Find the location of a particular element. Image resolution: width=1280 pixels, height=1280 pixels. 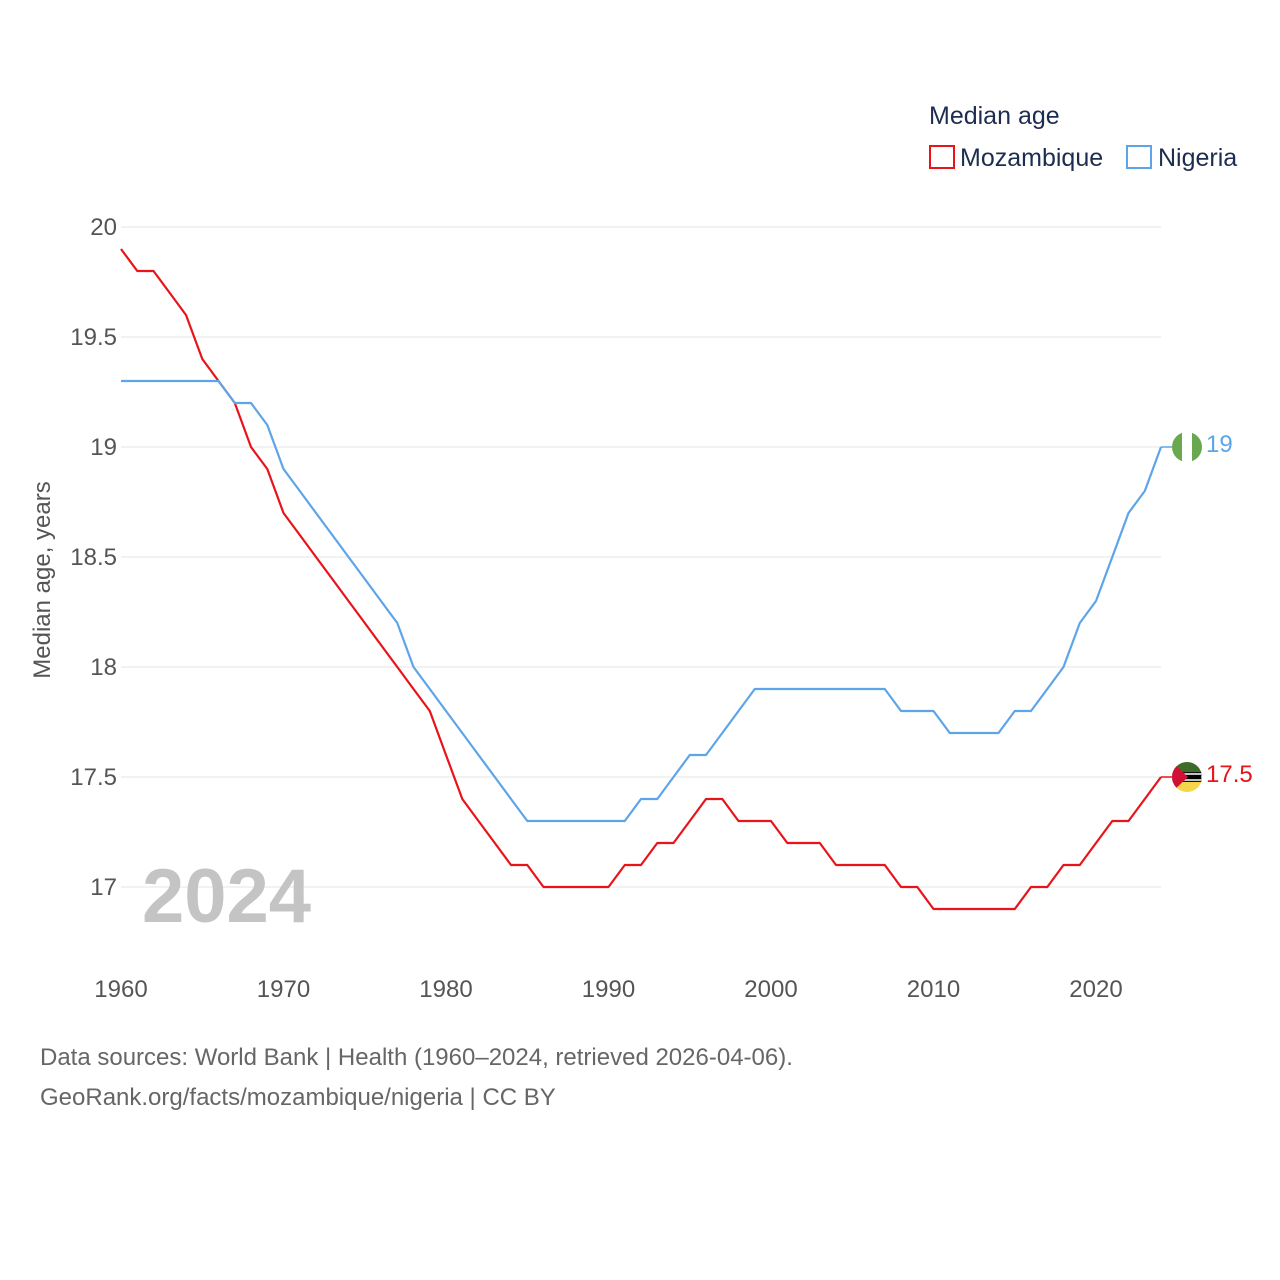

x-tick-label: 1960 is located at coordinates (120, 989).